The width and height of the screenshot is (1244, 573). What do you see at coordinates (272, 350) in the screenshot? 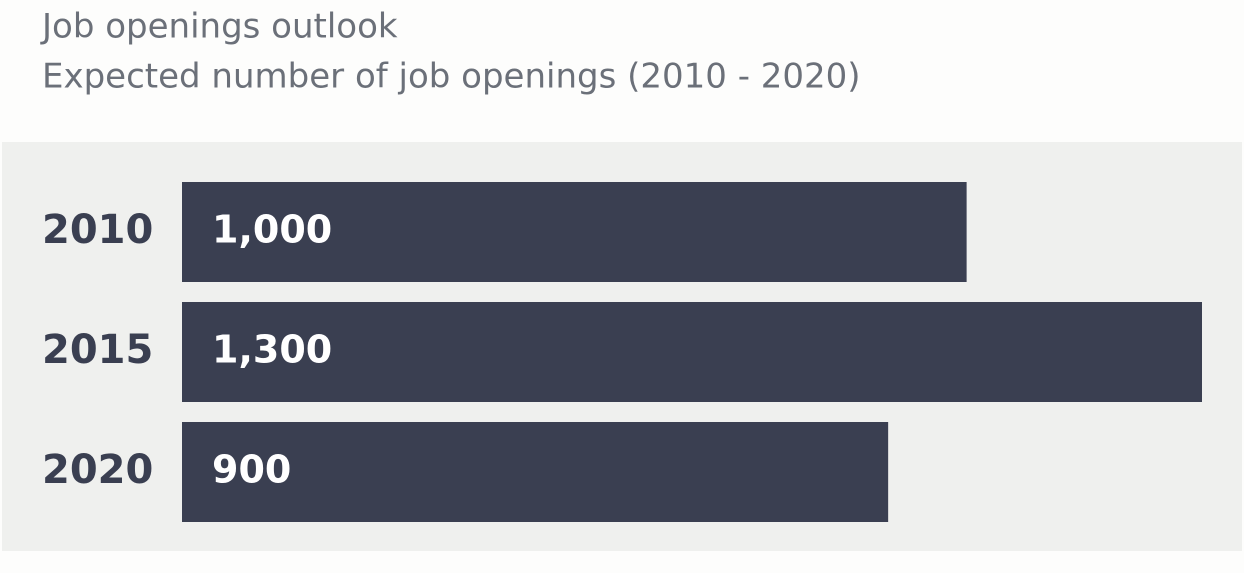
I see `value-label: 1,300` at bounding box center [272, 350].